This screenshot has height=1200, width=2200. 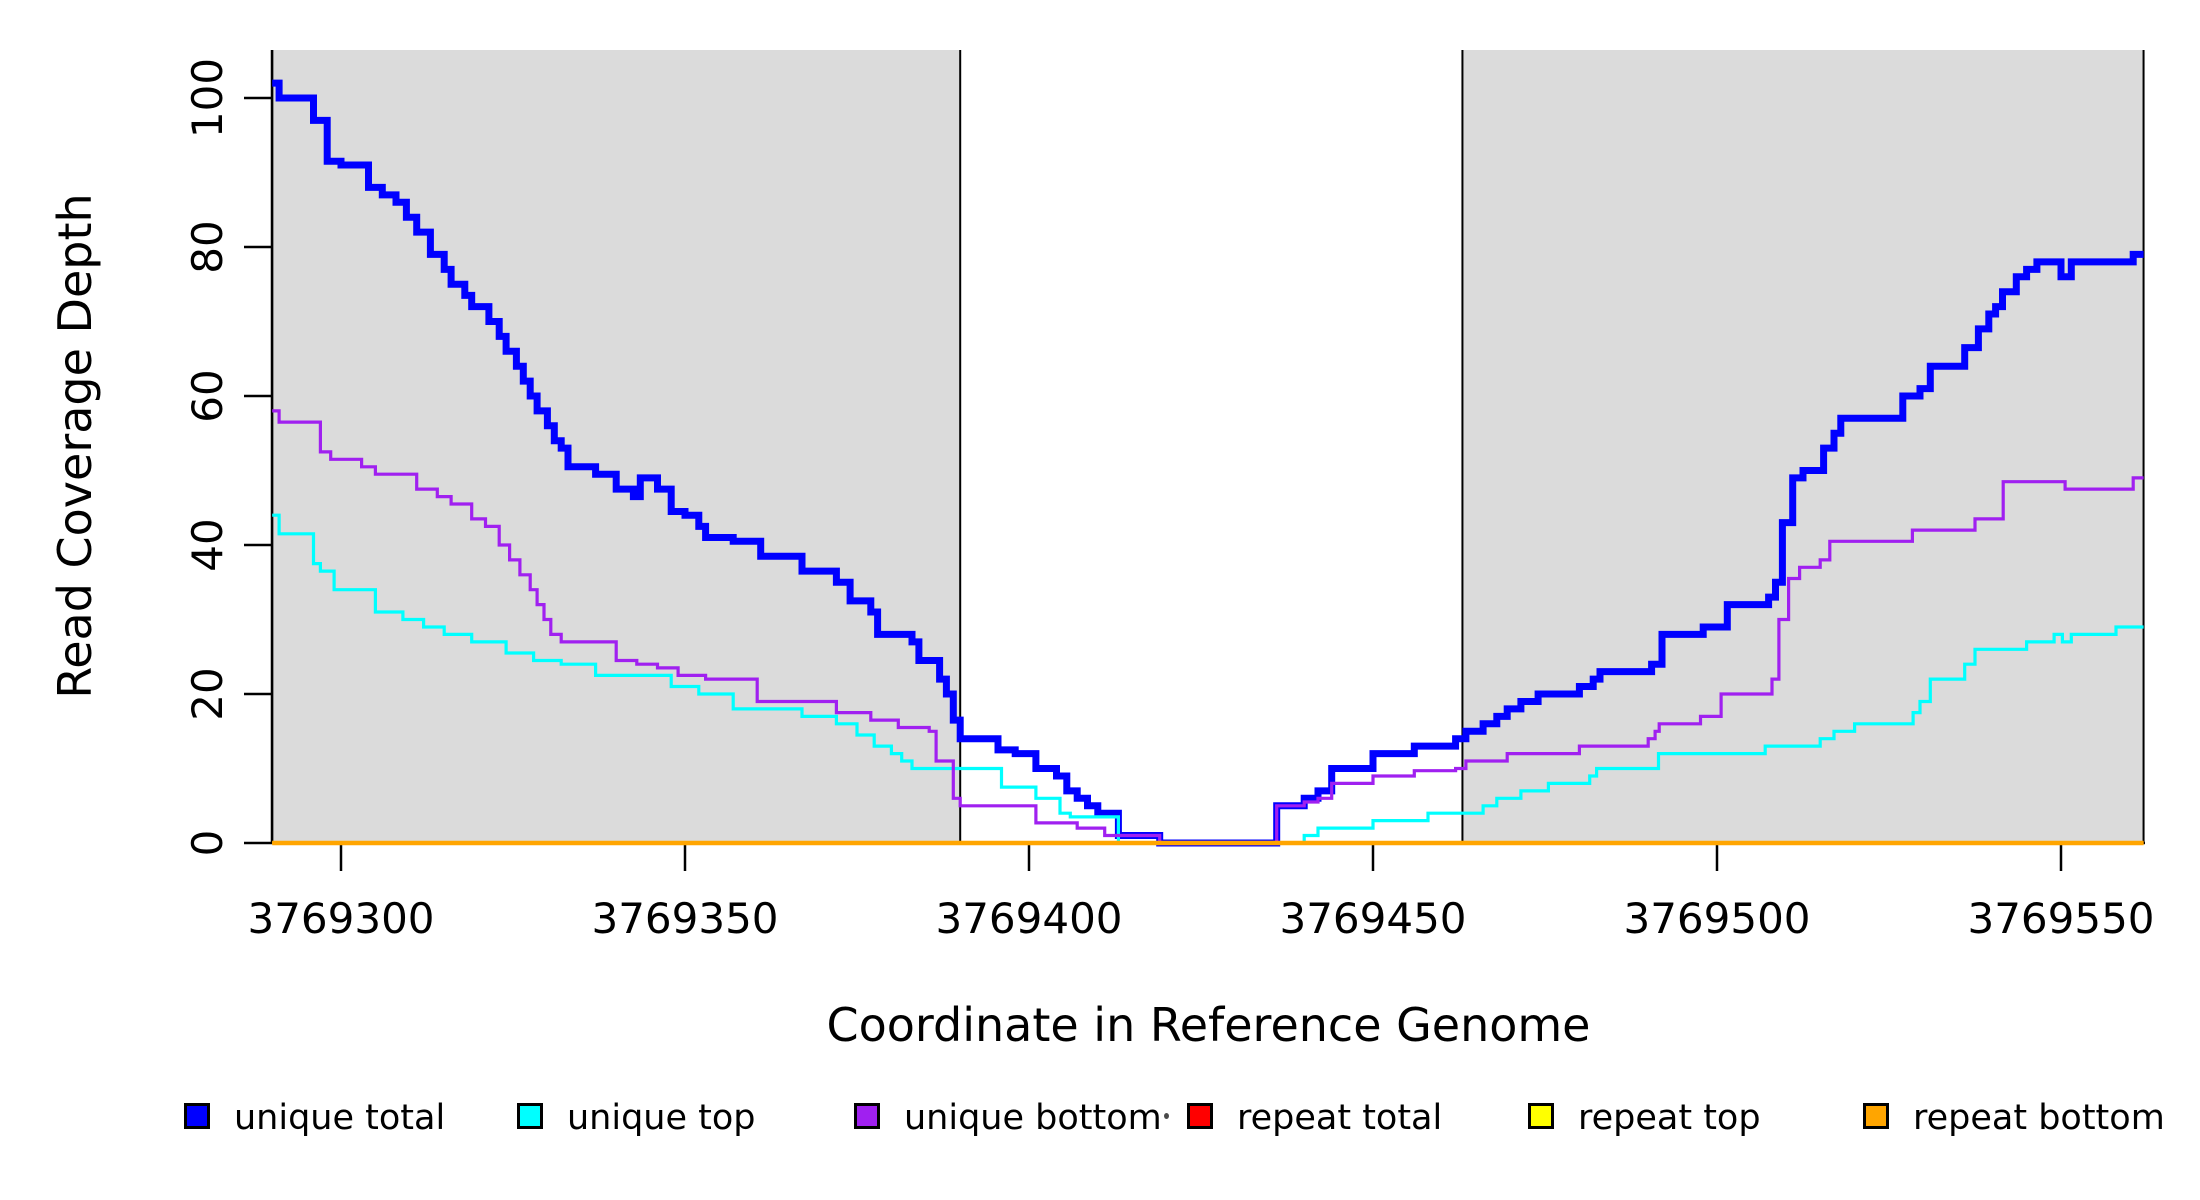 What do you see at coordinates (1028, 918) in the screenshot?
I see `x-tick-label: 3769400` at bounding box center [1028, 918].